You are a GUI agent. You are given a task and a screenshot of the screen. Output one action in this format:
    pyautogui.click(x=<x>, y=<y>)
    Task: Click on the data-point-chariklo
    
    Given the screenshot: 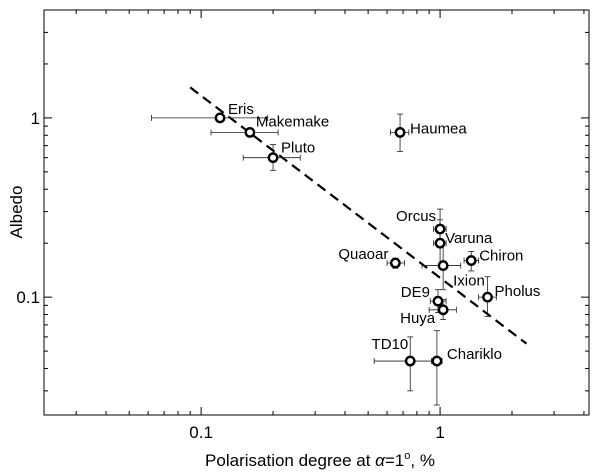 What is the action you would take?
    pyautogui.click(x=437, y=361)
    